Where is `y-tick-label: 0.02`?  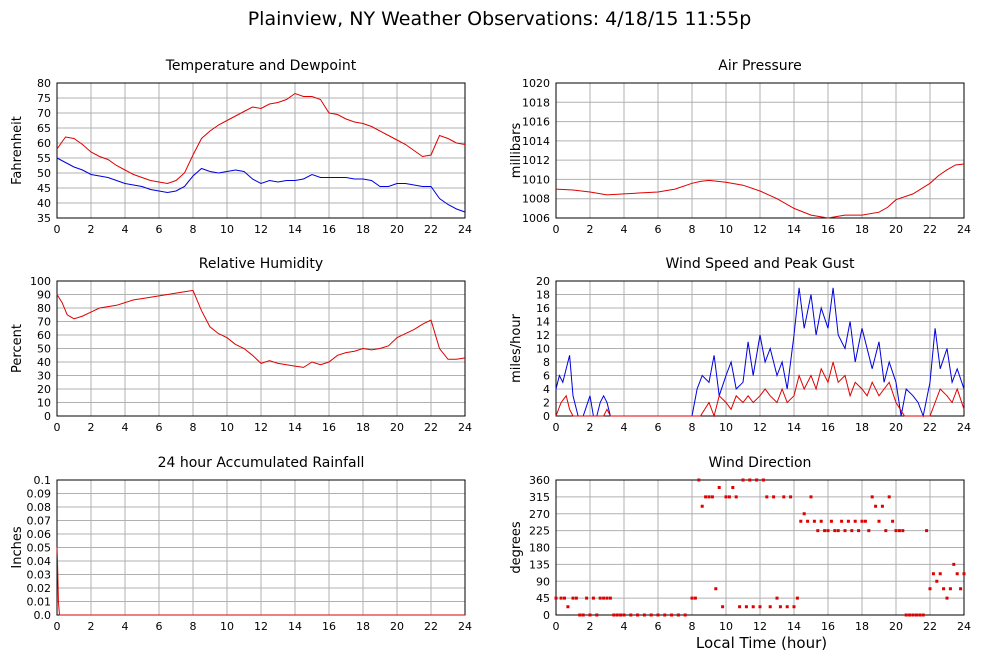
y-tick-label: 0.02 is located at coordinates (39, 588).